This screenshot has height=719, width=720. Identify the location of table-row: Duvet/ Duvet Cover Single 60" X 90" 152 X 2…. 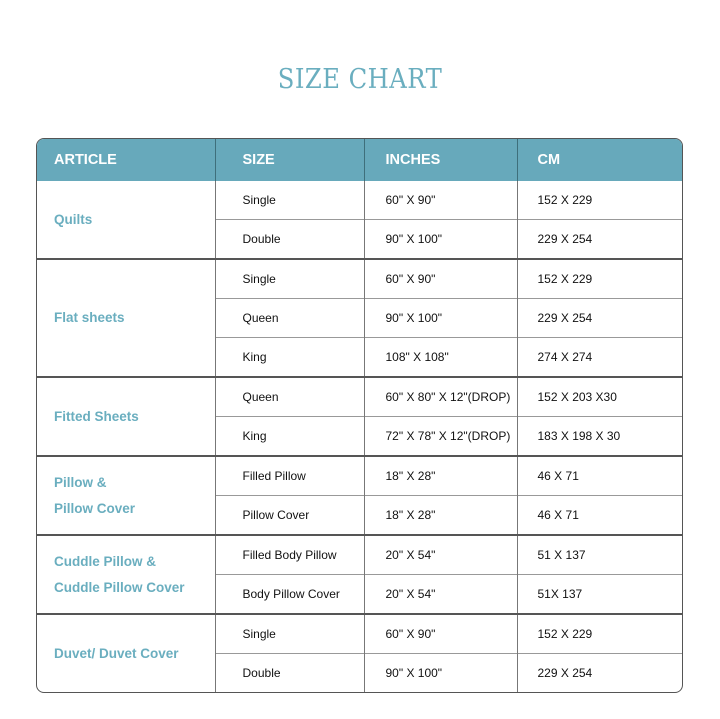
(359, 652).